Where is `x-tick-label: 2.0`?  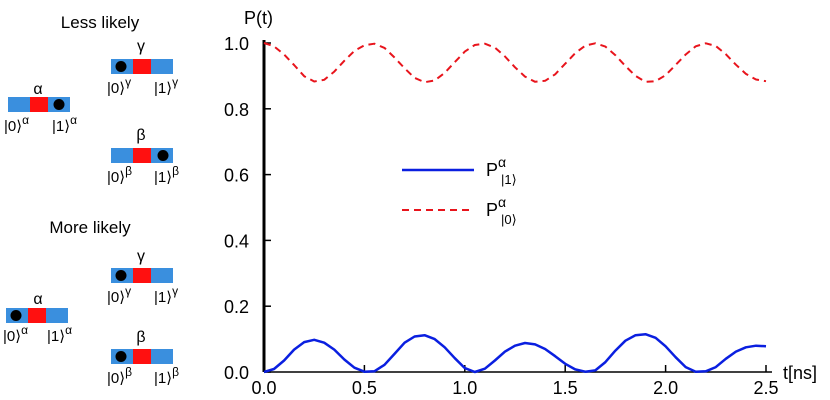
x-tick-label: 2.0 is located at coordinates (665, 388).